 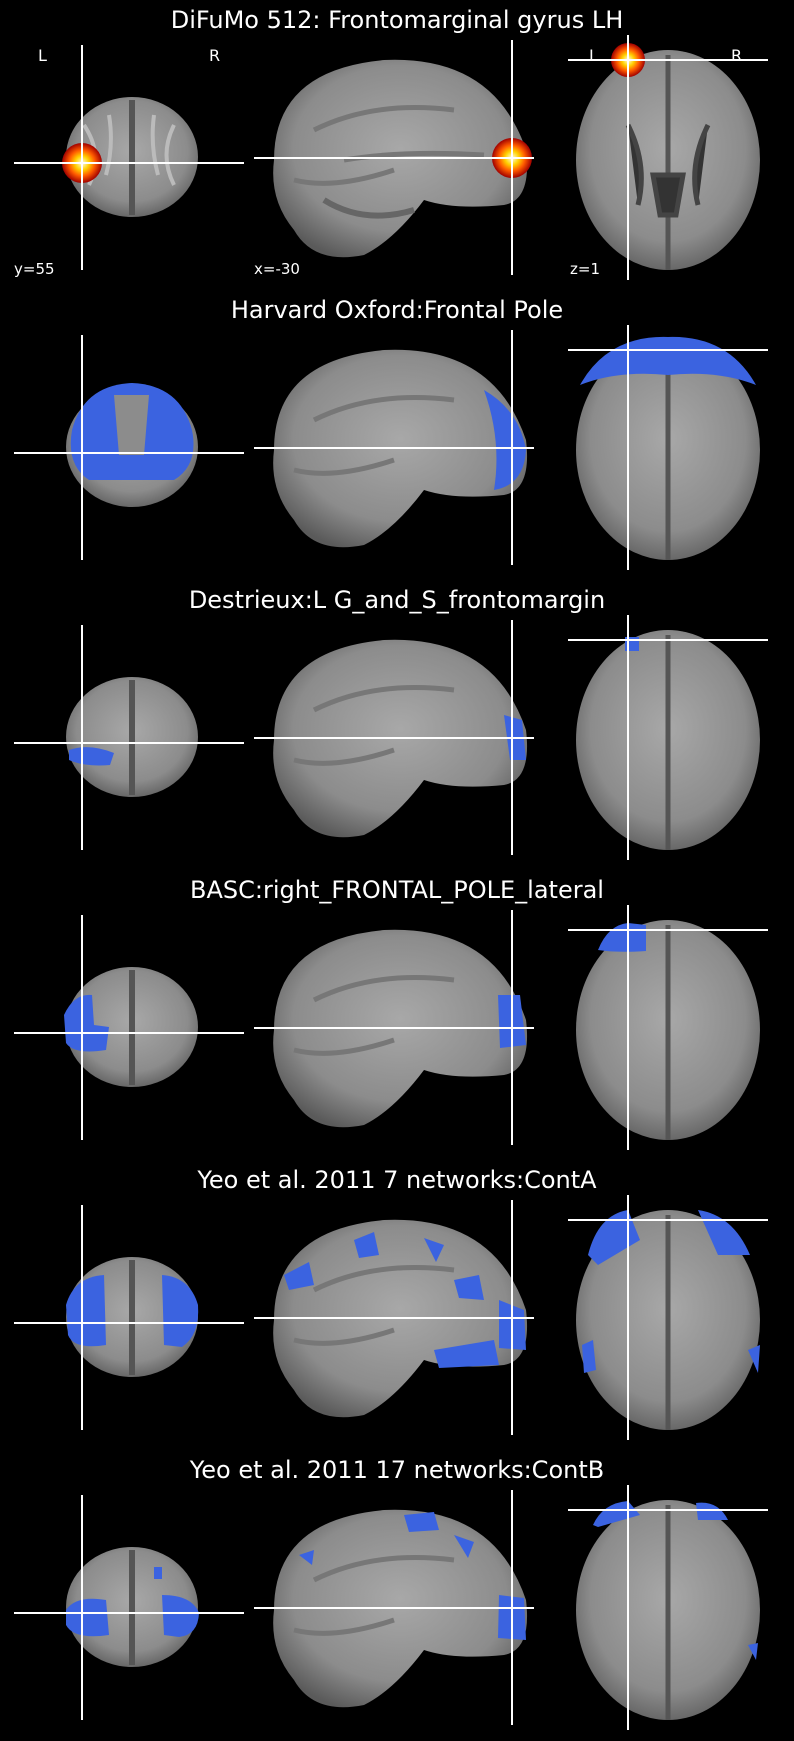 I want to click on panel-title: Destrieux:L G_and_S_frontomargin, so click(x=397, y=600).